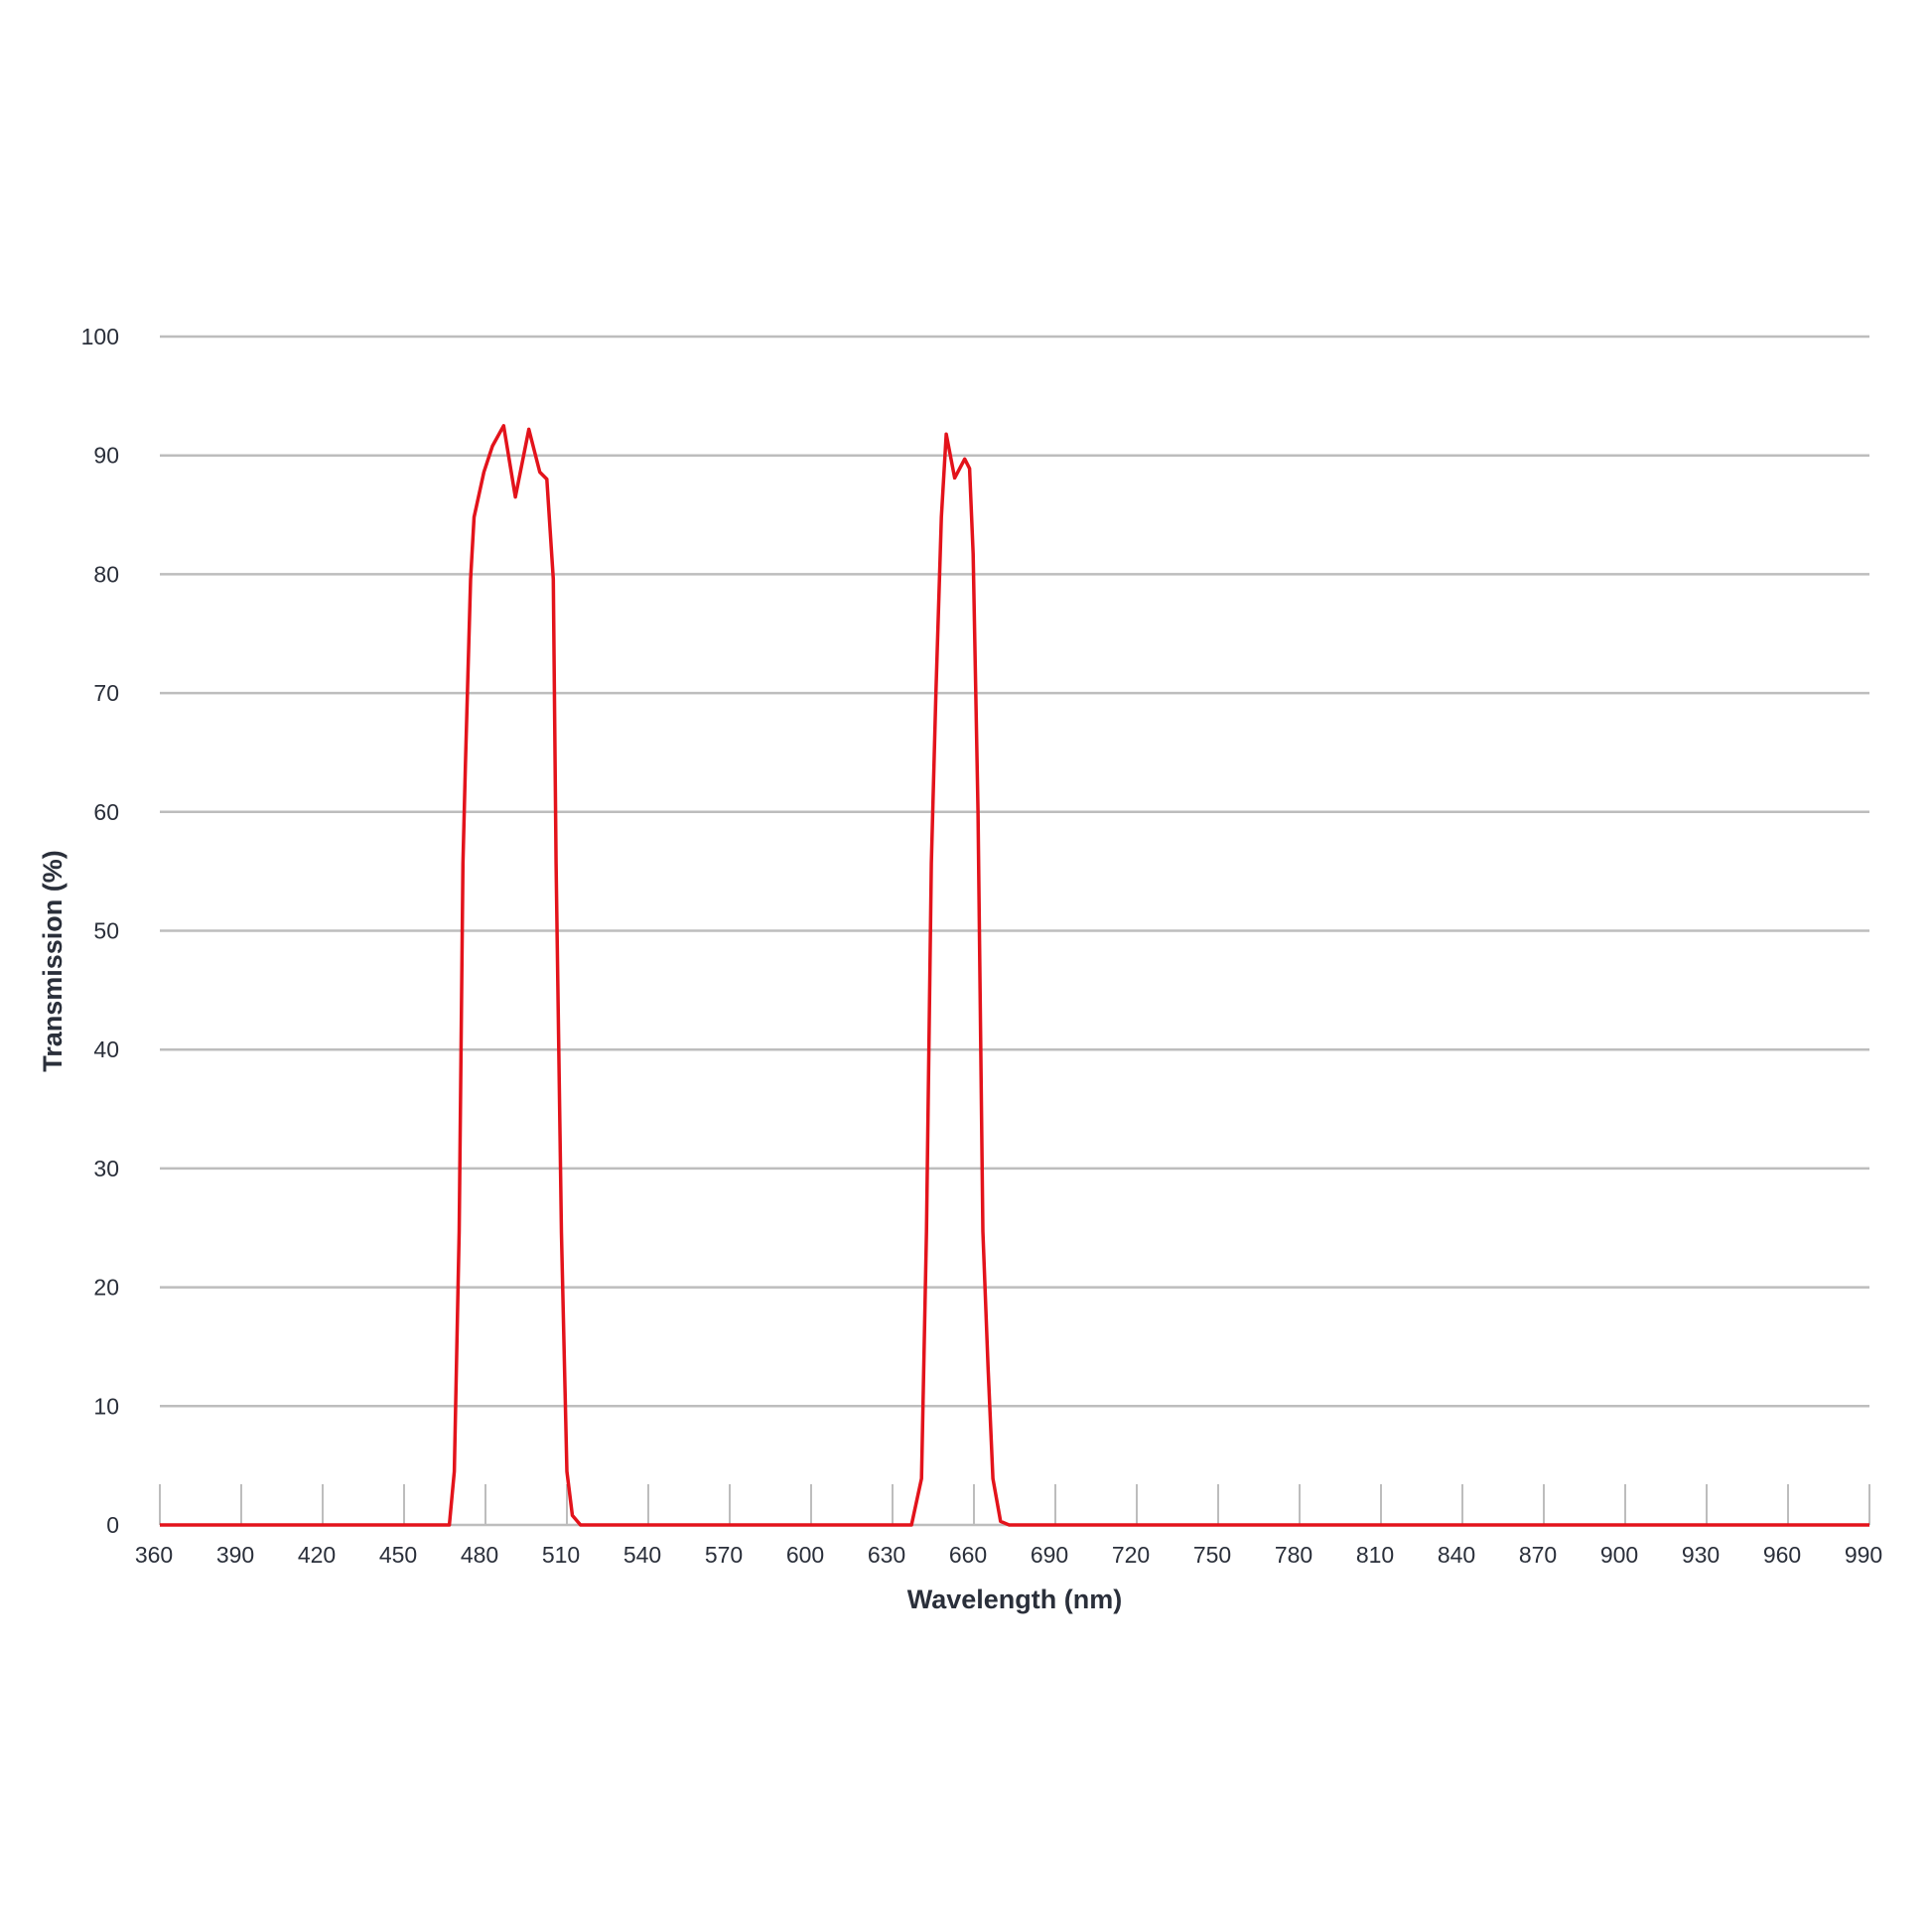 Image resolution: width=1932 pixels, height=1932 pixels. Describe the element at coordinates (1015, 1600) in the screenshot. I see `x-axis-label: Wavelength (nm)` at that location.